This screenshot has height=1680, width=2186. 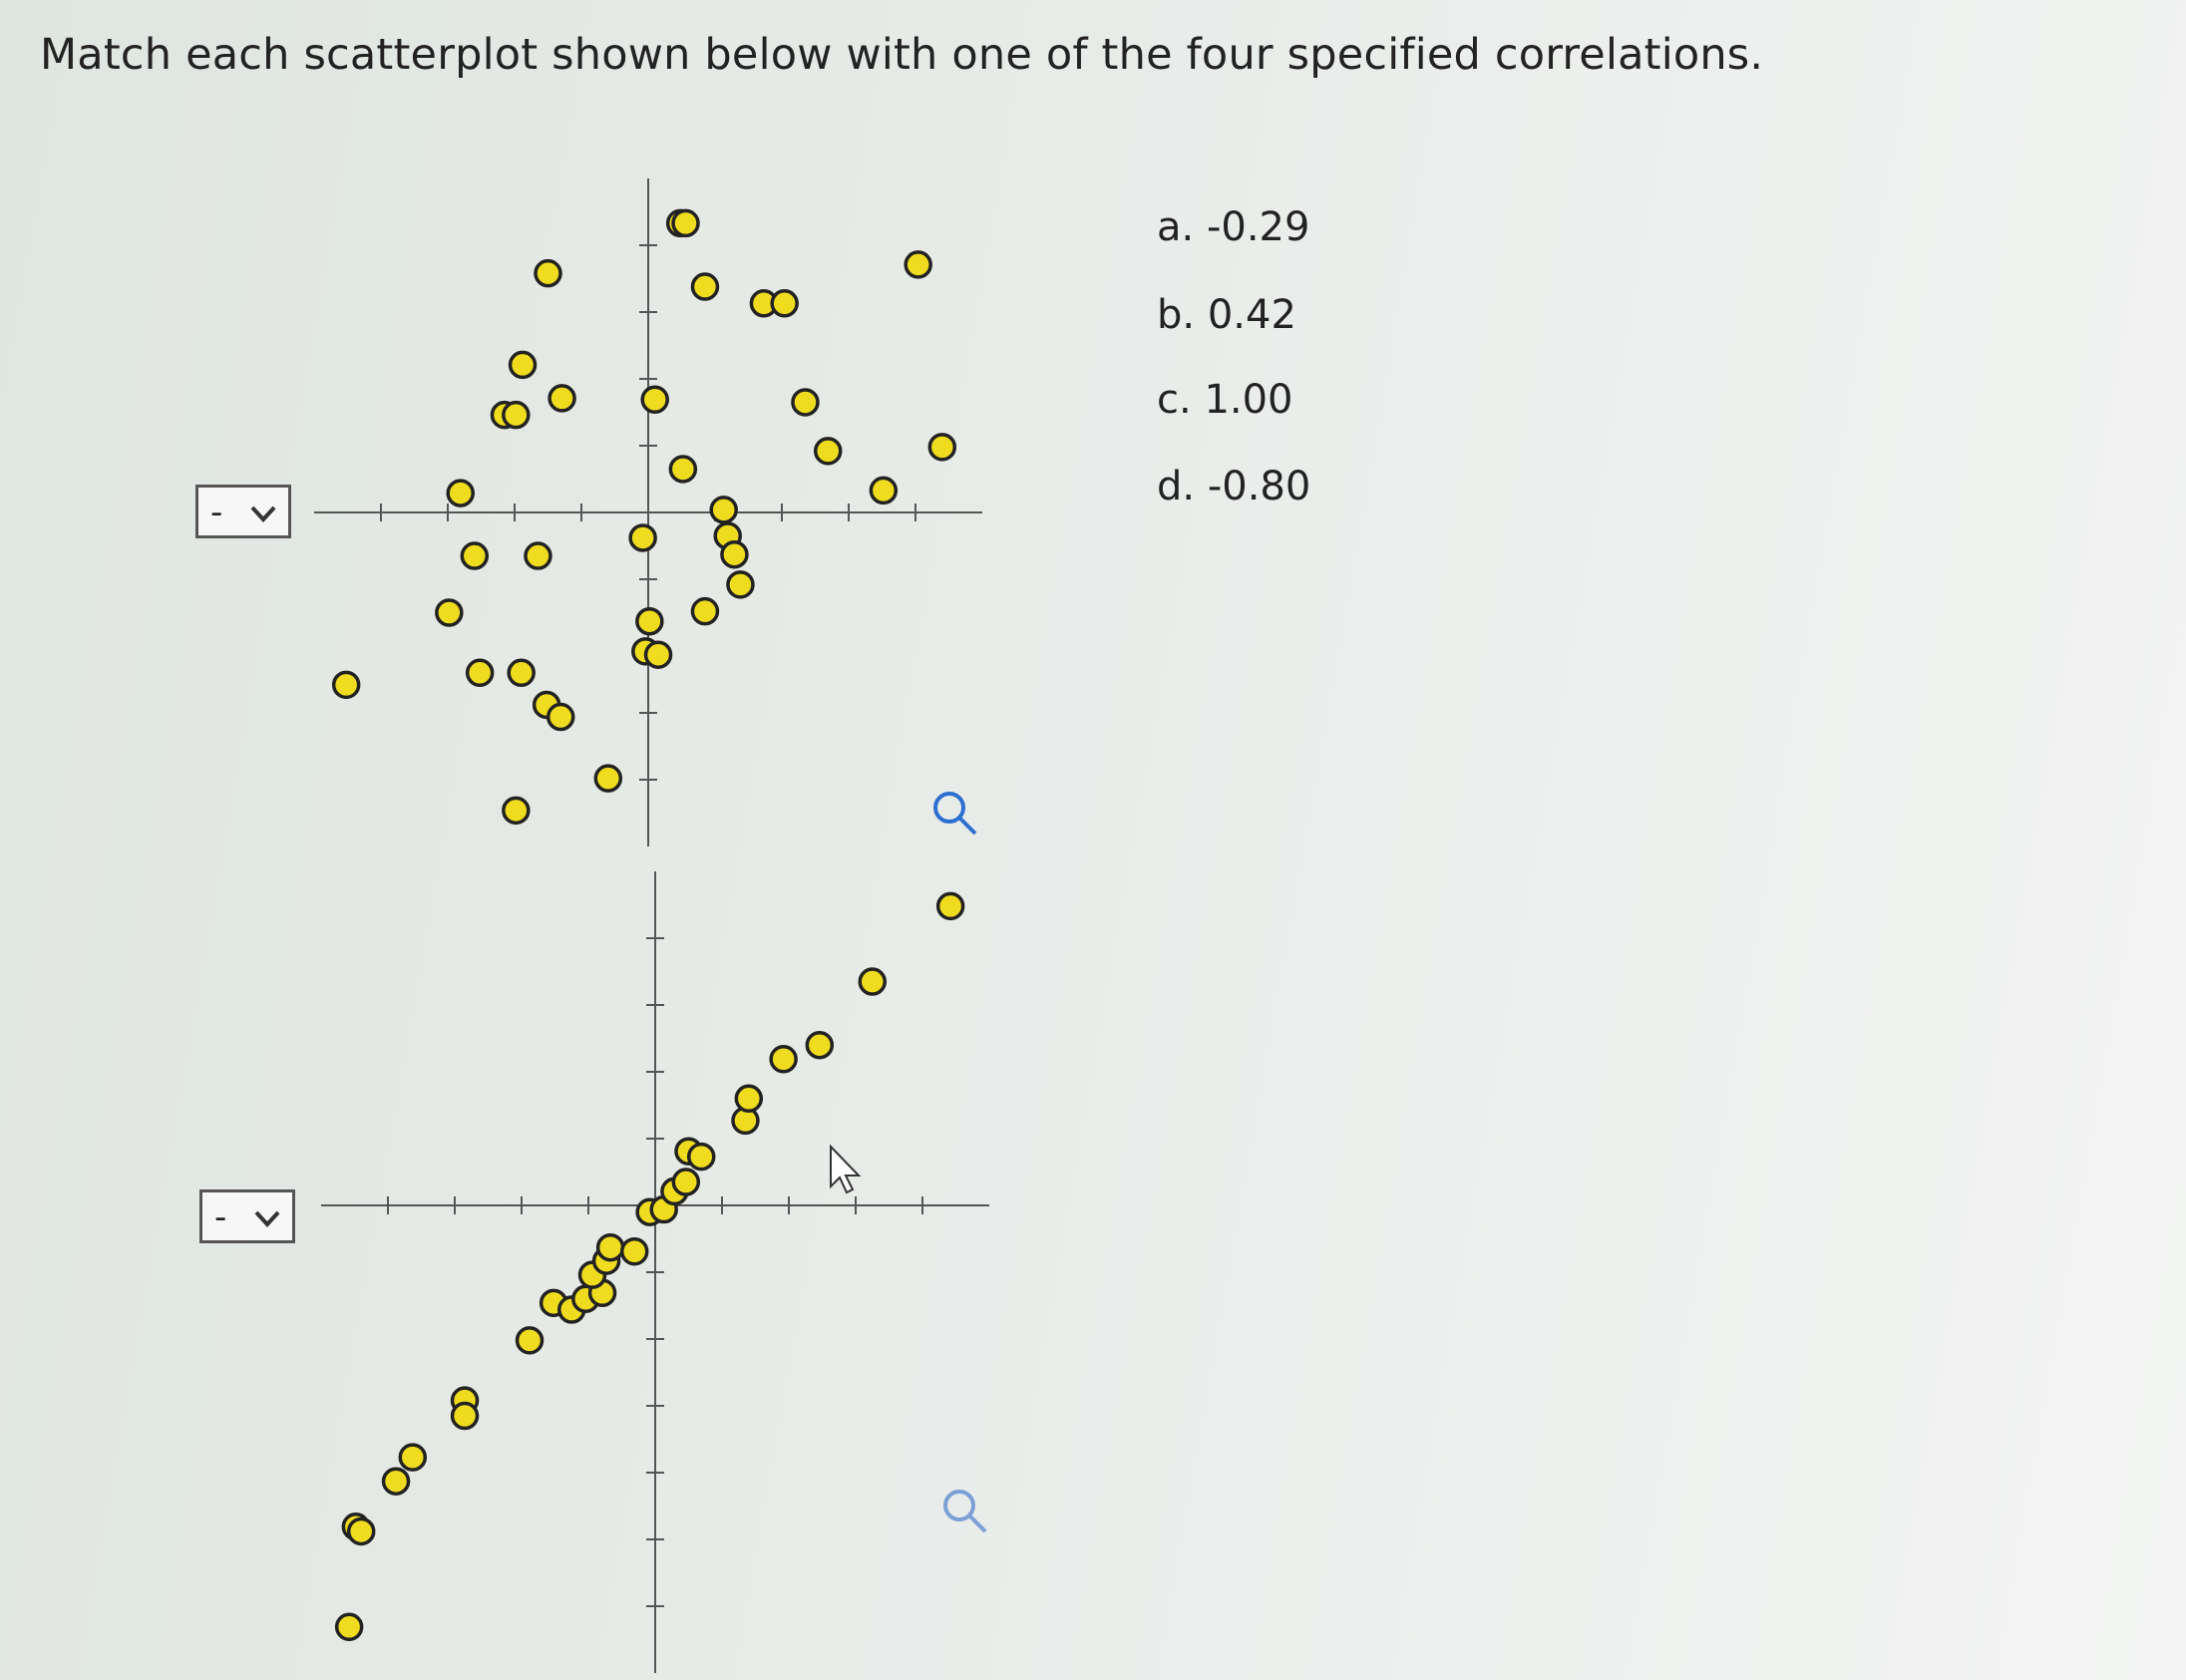 I want to click on option-value: 0.42, so click(x=1251, y=315).